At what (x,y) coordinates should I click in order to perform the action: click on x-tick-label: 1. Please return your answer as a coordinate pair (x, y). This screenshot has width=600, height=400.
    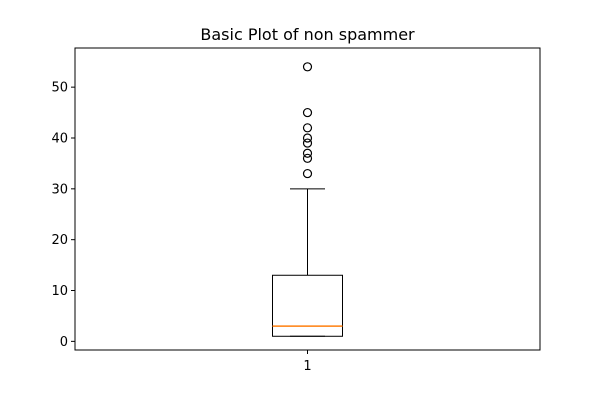
    Looking at the image, I should click on (307, 366).